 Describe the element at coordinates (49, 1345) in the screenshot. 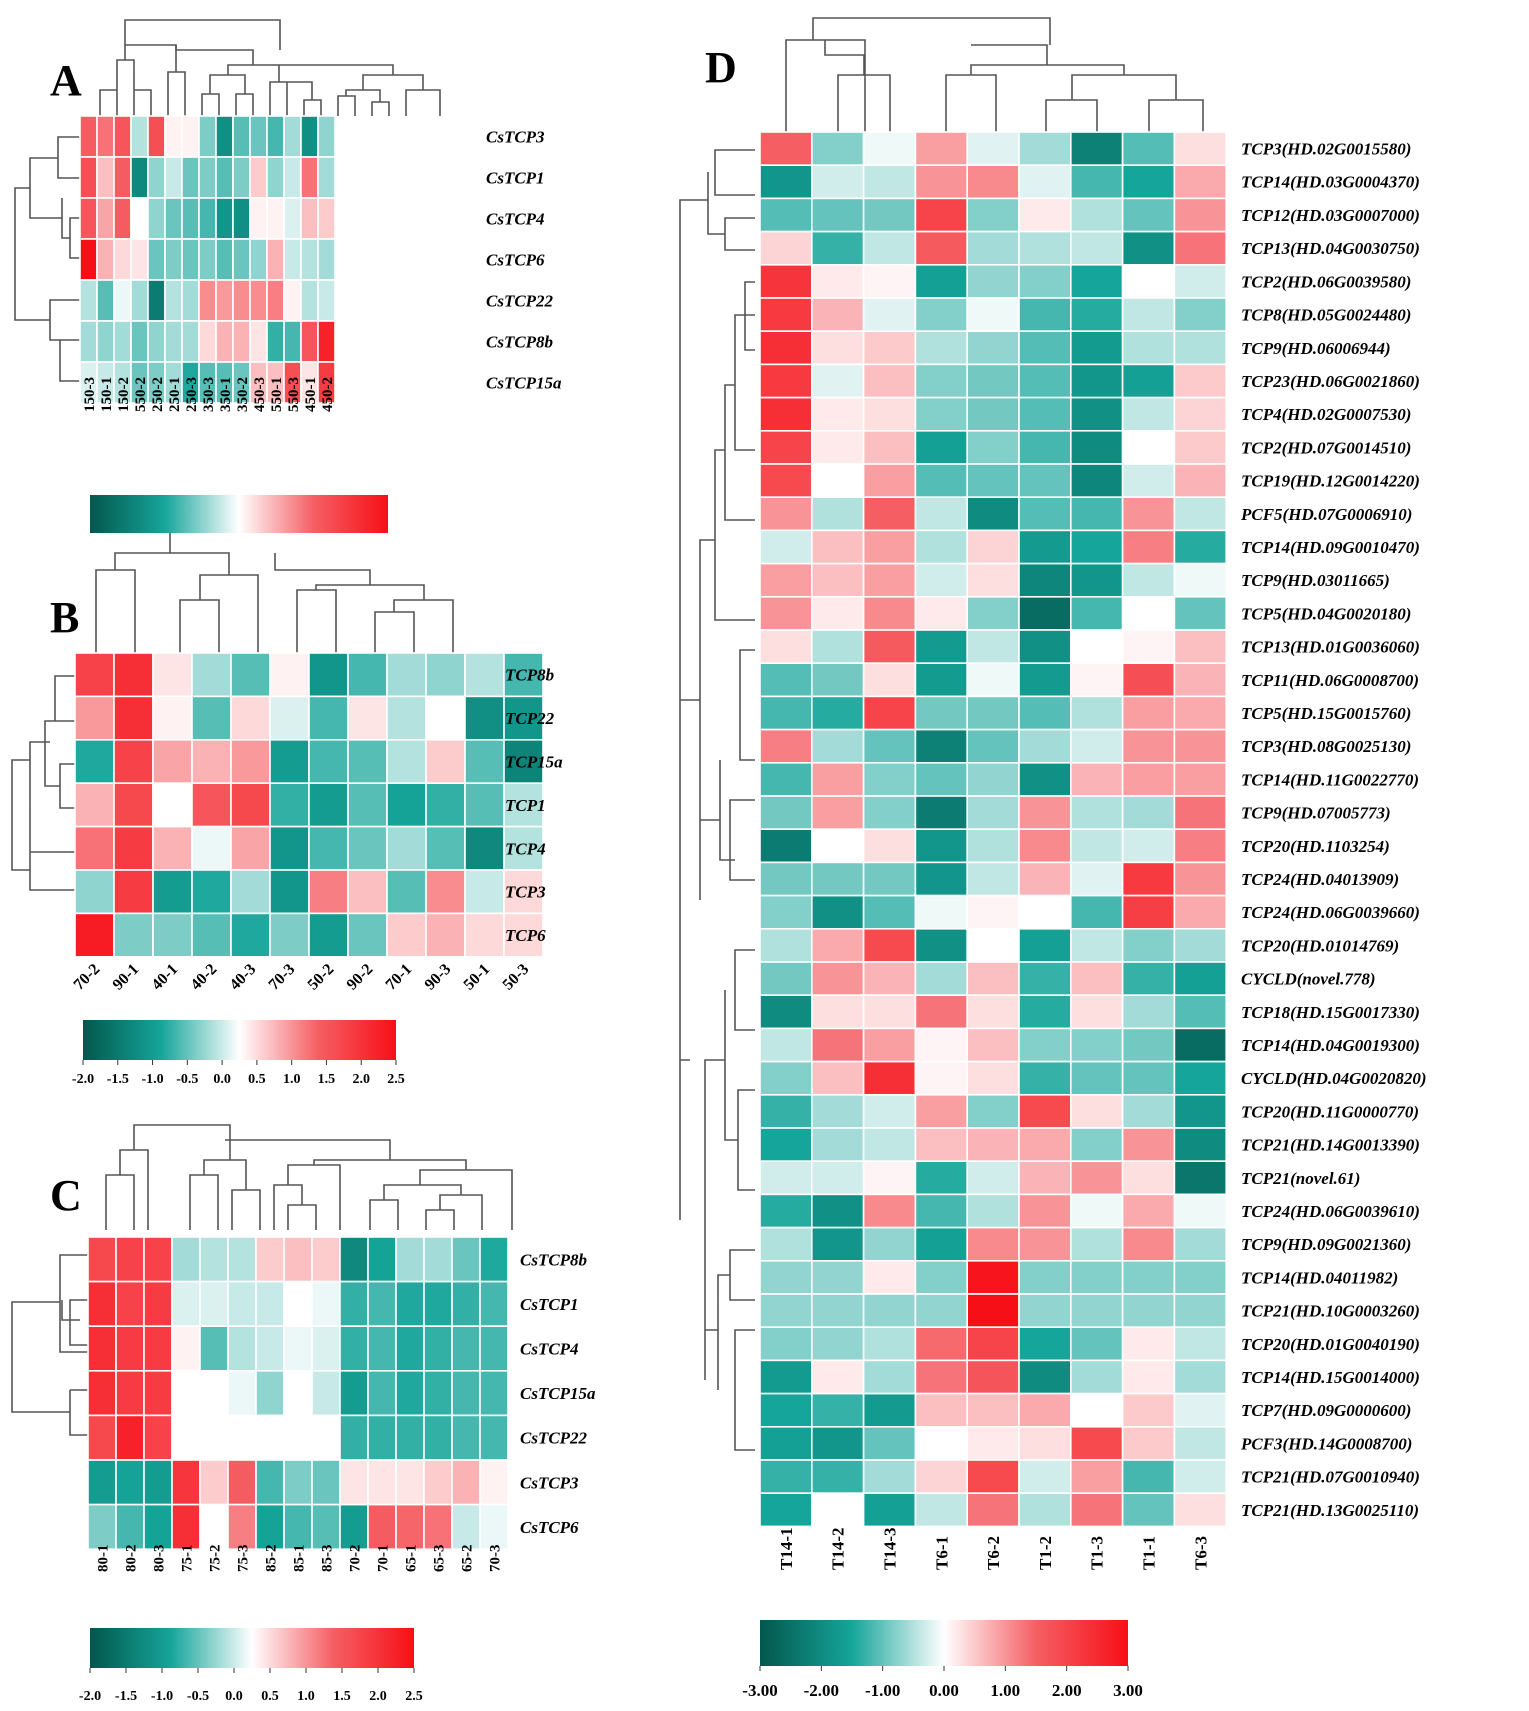

I see `panel-c-row-dendrogram` at that location.